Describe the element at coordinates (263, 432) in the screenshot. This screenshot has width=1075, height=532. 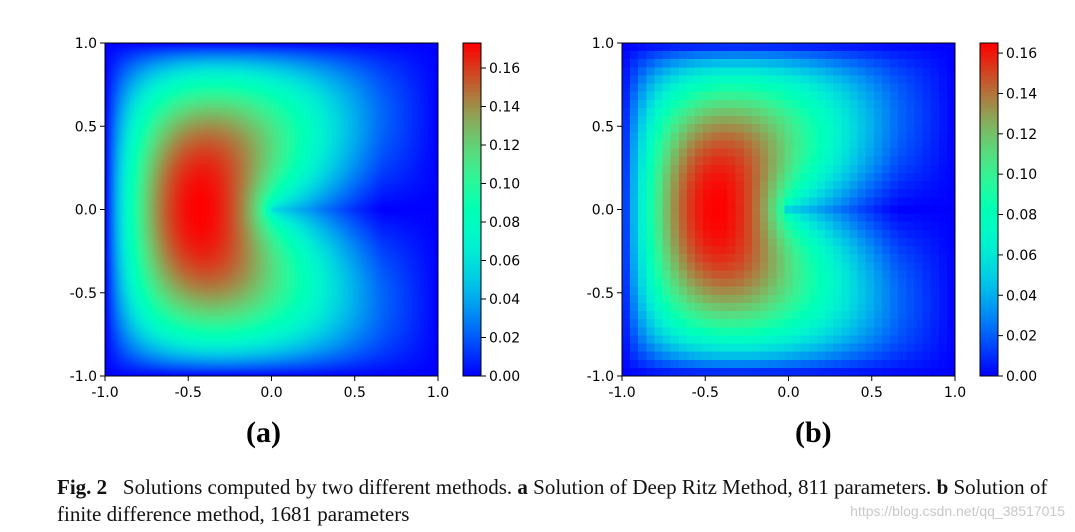
I see `panel-label-a: (a)` at that location.